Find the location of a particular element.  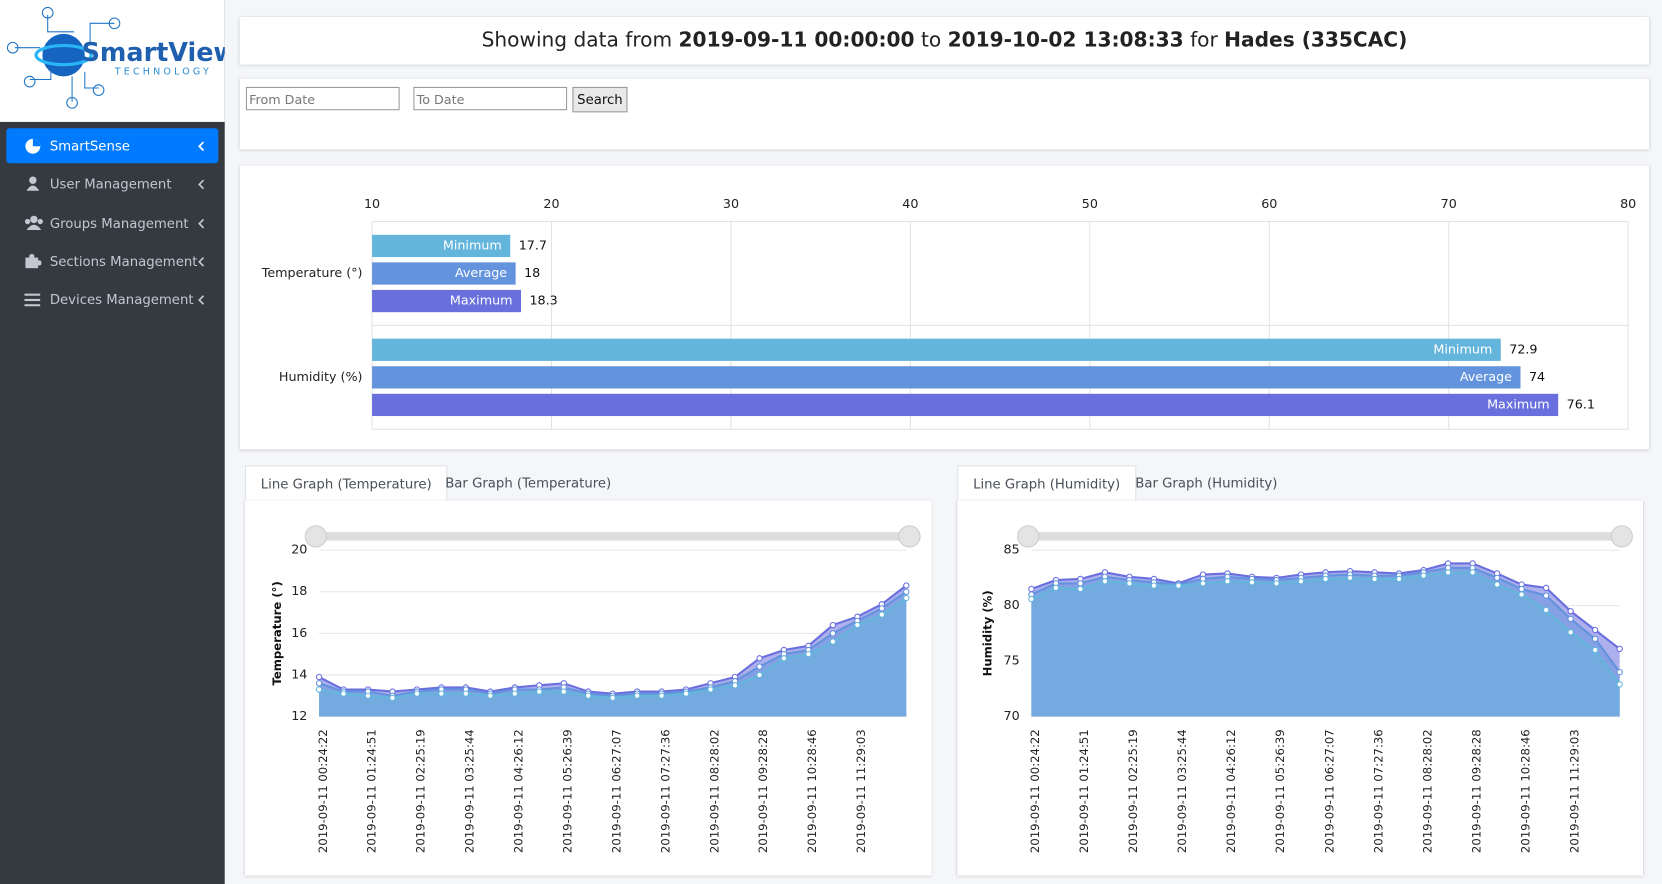

header-device: Hades (335CAC) is located at coordinates (1316, 40).